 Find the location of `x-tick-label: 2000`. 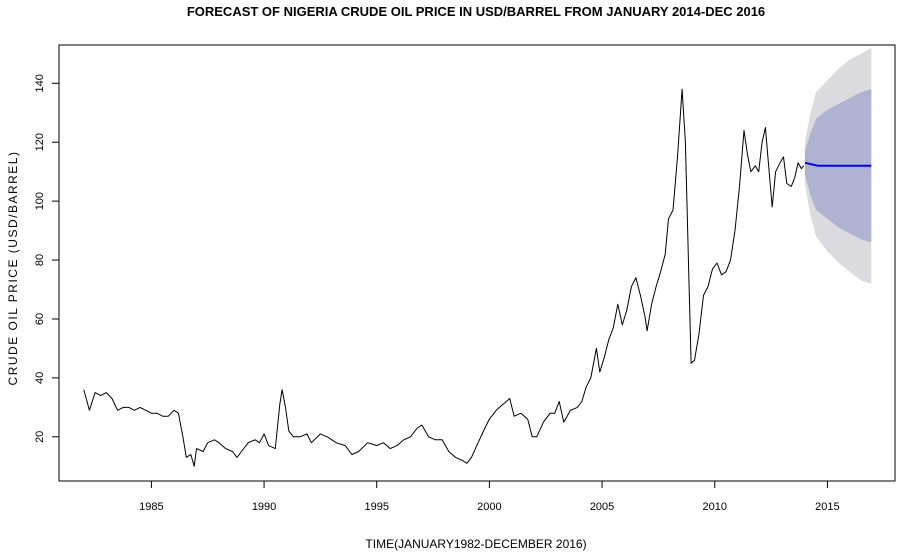

x-tick-label: 2000 is located at coordinates (489, 507).